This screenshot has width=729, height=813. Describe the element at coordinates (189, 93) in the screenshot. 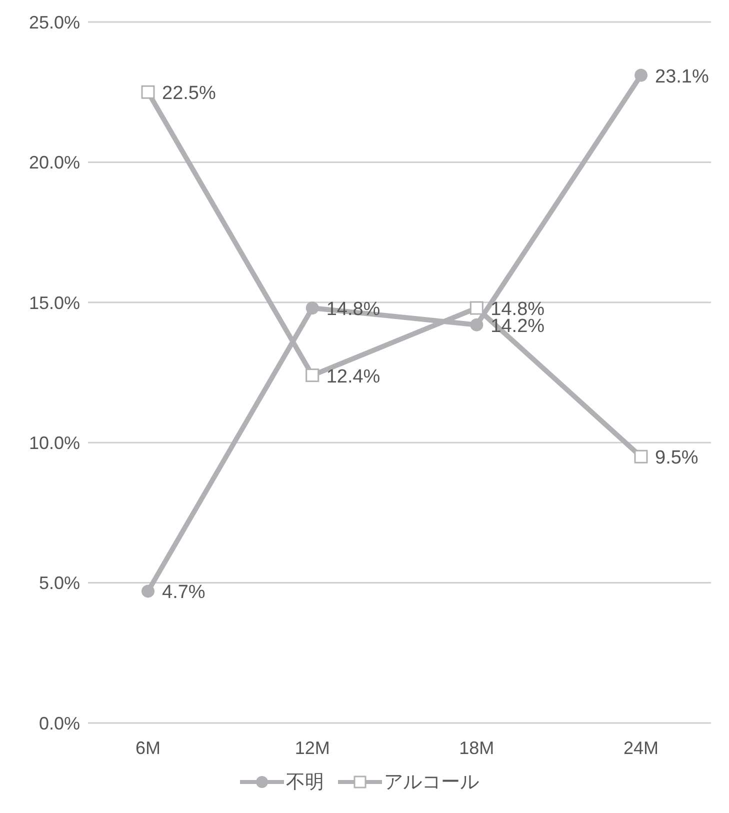

I see `data-label: 22.5%` at that location.